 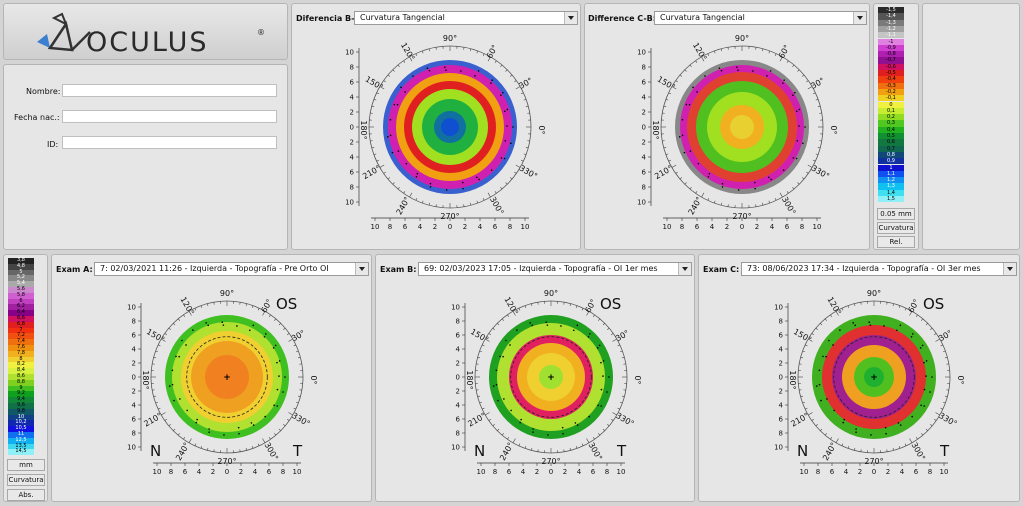 What do you see at coordinates (26, 495) in the screenshot?
I see `absolute-scale-button: Abs.` at bounding box center [26, 495].